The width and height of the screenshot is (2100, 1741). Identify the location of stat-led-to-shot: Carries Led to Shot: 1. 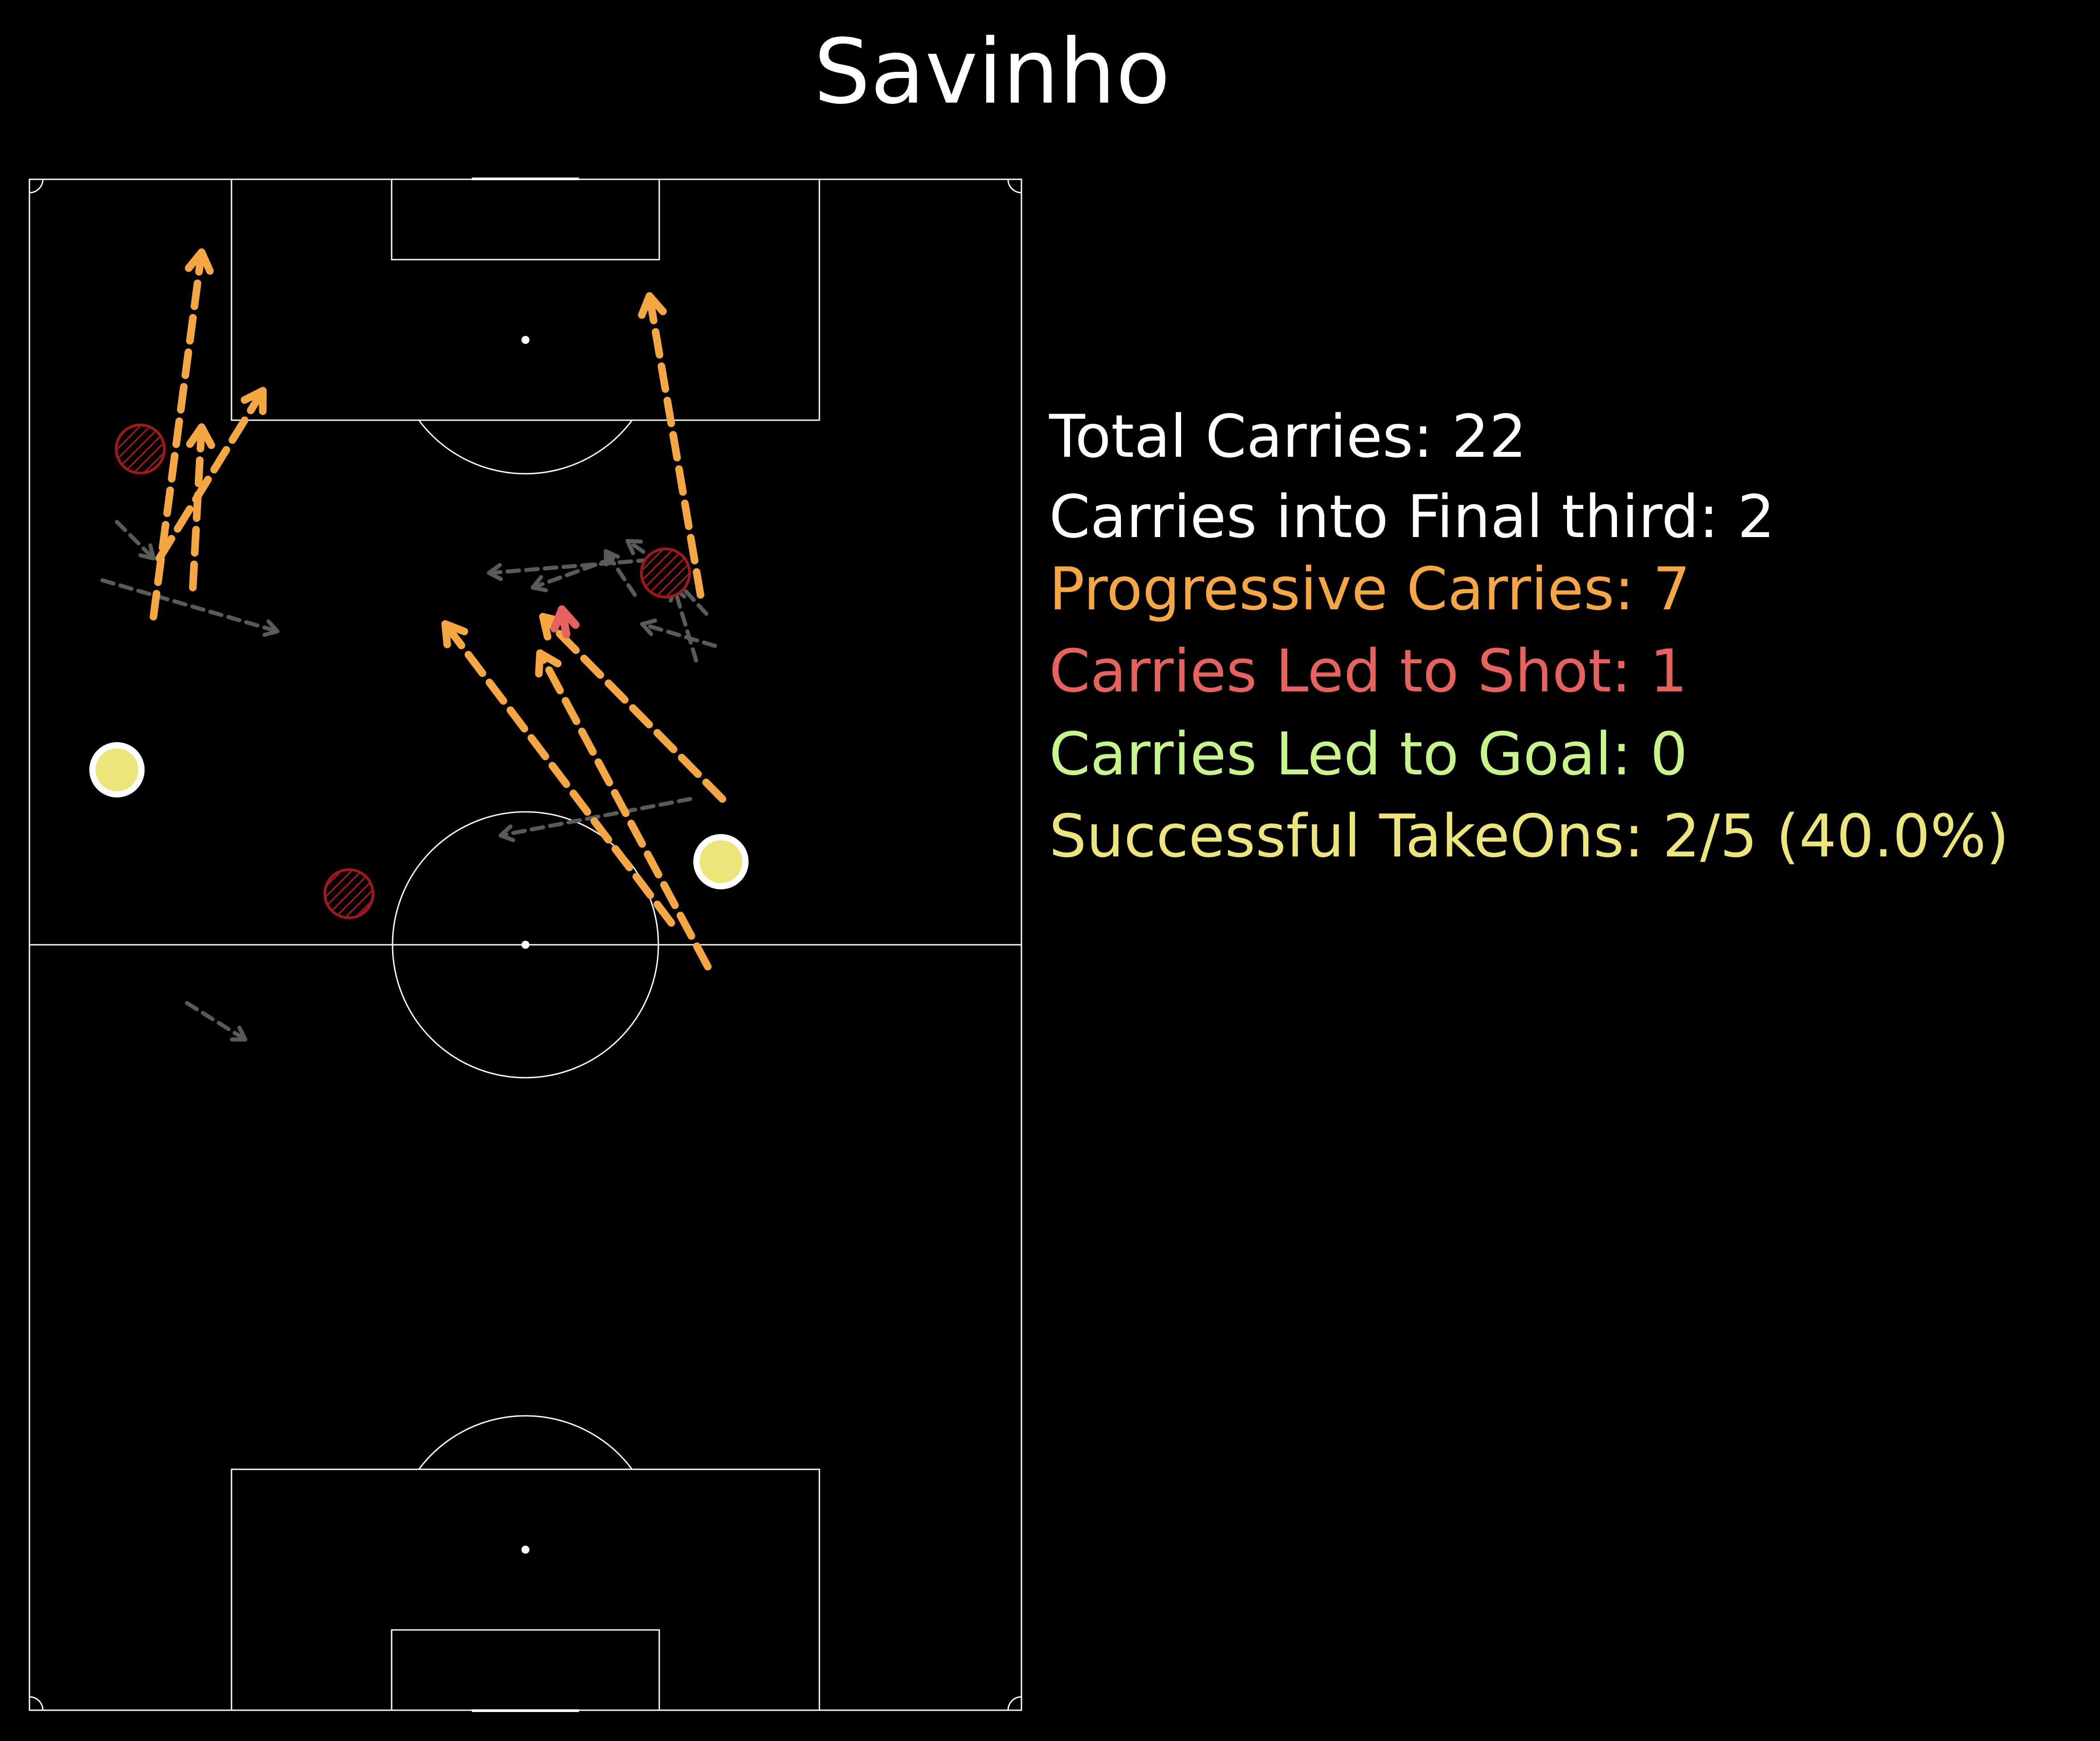
(1368, 671).